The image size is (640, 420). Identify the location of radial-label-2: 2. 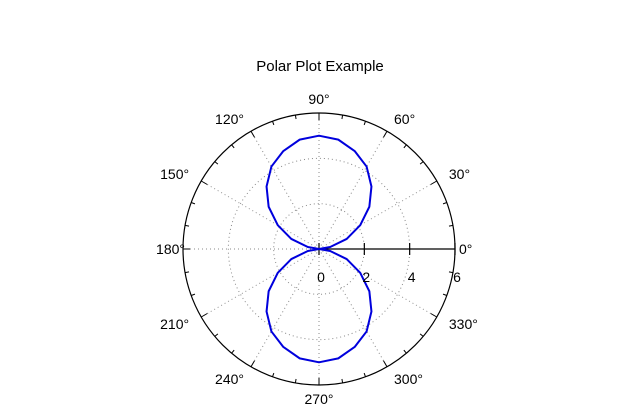
(366, 277).